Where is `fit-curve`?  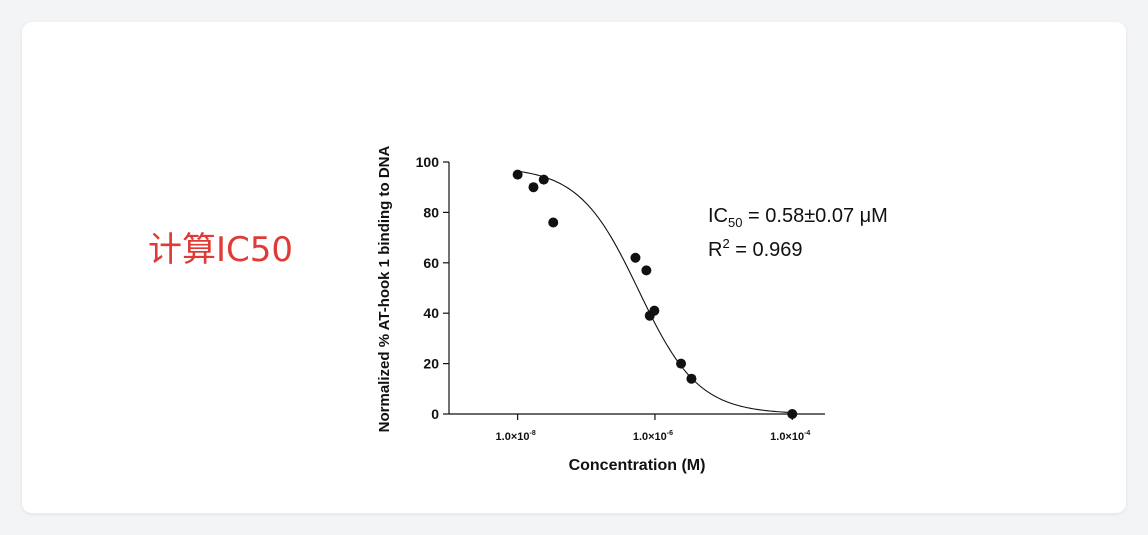 fit-curve is located at coordinates (655, 292).